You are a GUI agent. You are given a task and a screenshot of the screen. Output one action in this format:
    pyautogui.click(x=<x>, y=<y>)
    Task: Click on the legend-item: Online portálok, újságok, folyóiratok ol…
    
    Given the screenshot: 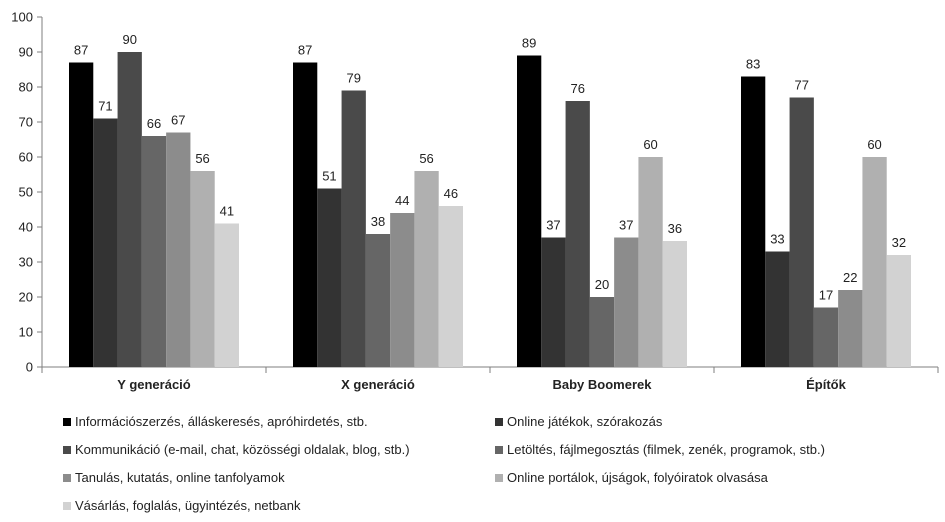 What is the action you would take?
    pyautogui.click(x=632, y=477)
    